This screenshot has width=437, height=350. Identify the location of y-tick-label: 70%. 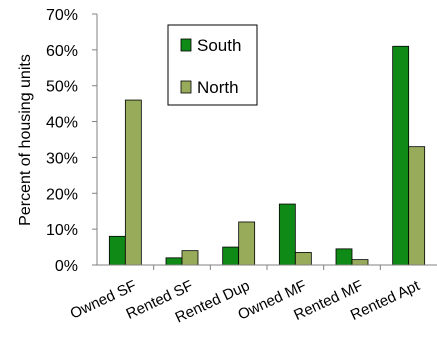
(62, 15).